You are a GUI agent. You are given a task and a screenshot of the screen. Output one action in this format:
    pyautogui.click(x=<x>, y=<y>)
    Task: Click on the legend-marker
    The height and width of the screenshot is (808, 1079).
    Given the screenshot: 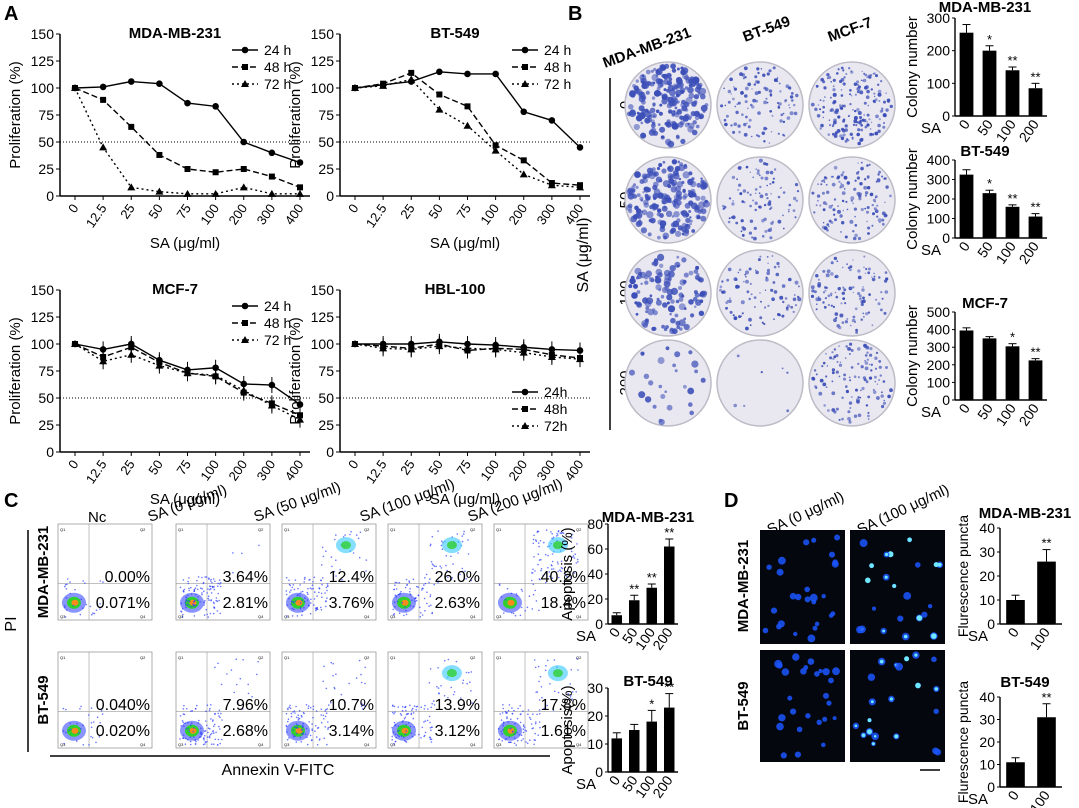 What is the action you would take?
    pyautogui.click(x=525, y=392)
    